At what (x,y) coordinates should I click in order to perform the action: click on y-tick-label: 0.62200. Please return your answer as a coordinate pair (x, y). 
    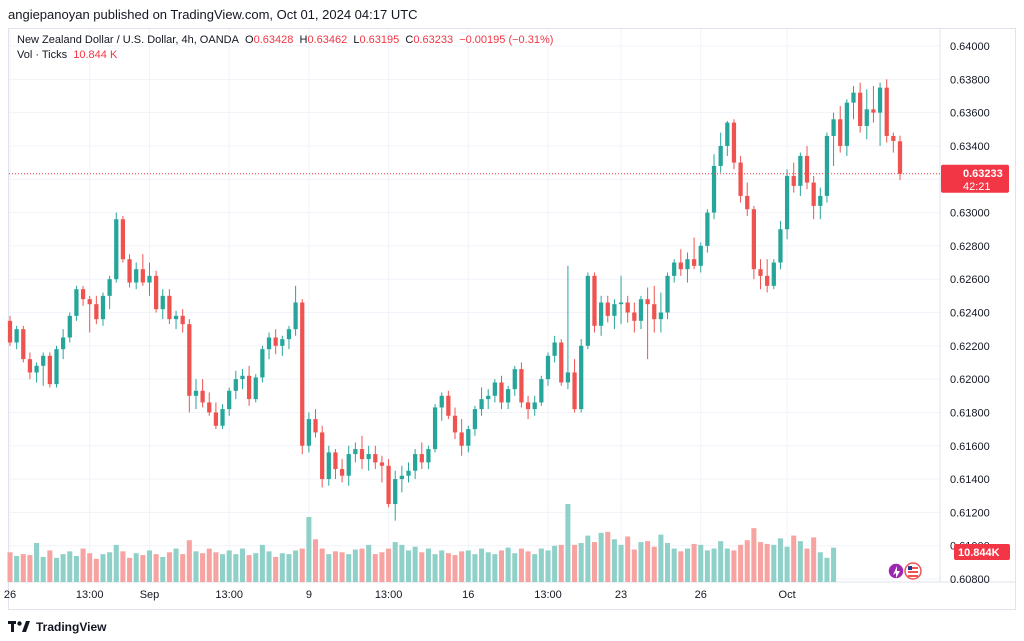
    Looking at the image, I should click on (970, 347).